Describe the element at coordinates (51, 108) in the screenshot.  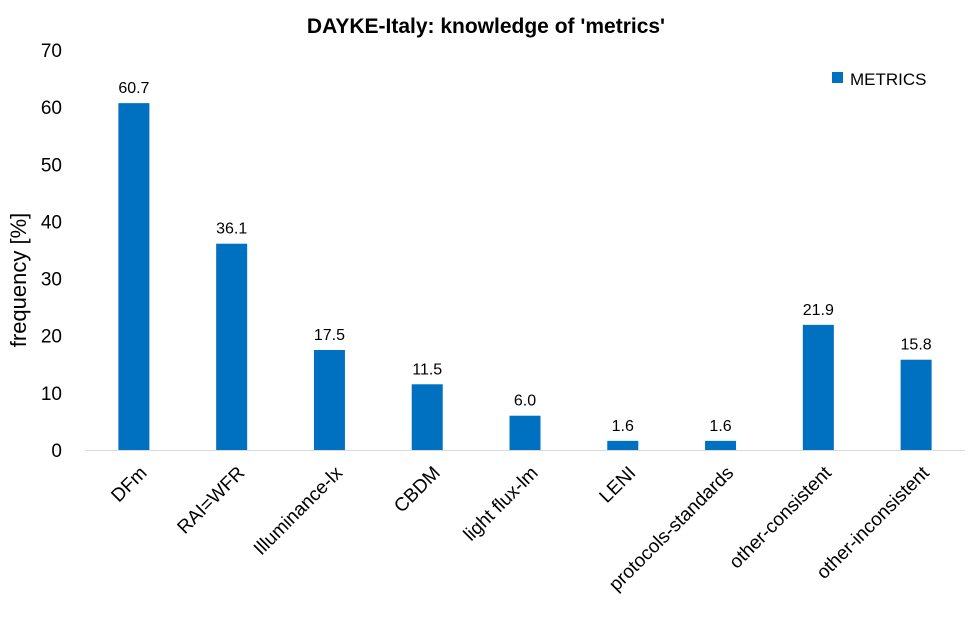
I see `y-tick-label: 60` at that location.